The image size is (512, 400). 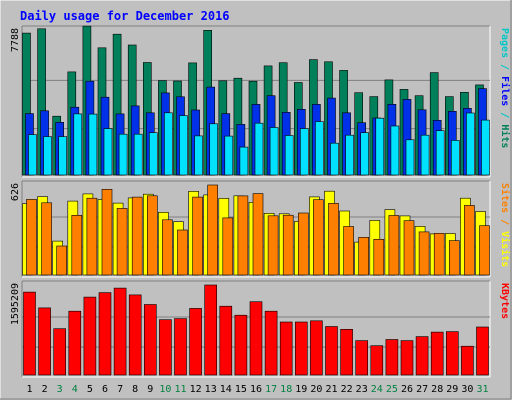 What do you see at coordinates (452, 389) in the screenshot?
I see `x-tick-label: 29` at bounding box center [452, 389].